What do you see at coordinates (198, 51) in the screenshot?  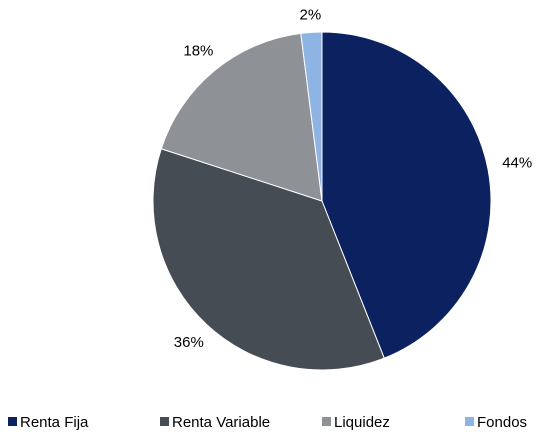 I see `data-label: 18%` at bounding box center [198, 51].